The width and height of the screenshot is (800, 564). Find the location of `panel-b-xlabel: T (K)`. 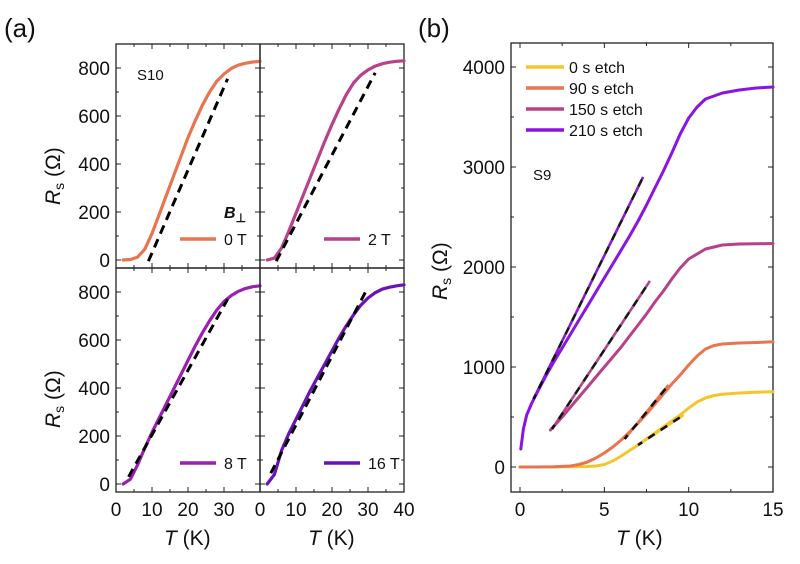

panel-b-xlabel: T (K) is located at coordinates (639, 538).